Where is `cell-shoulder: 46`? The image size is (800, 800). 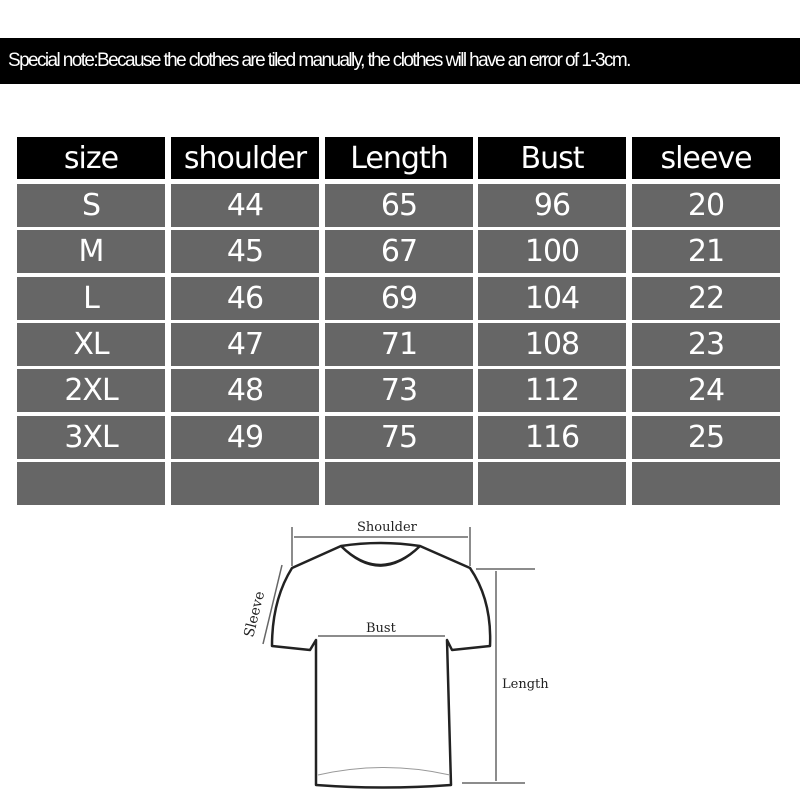
cell-shoulder: 46 is located at coordinates (245, 298).